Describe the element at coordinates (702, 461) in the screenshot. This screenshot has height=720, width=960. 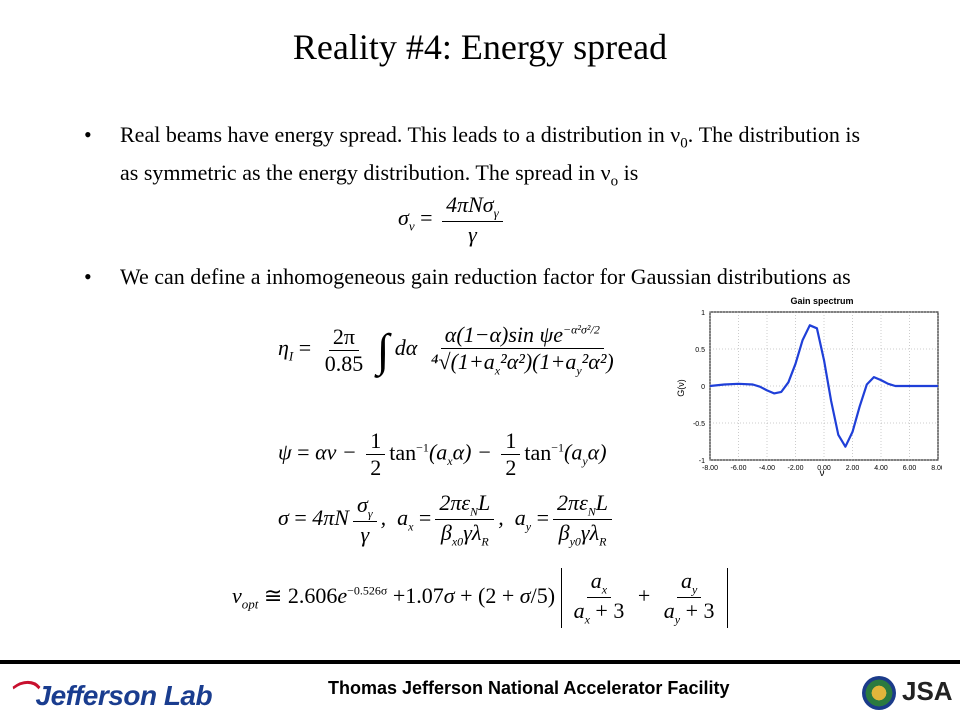
I see `y-tick-label: -1` at that location.